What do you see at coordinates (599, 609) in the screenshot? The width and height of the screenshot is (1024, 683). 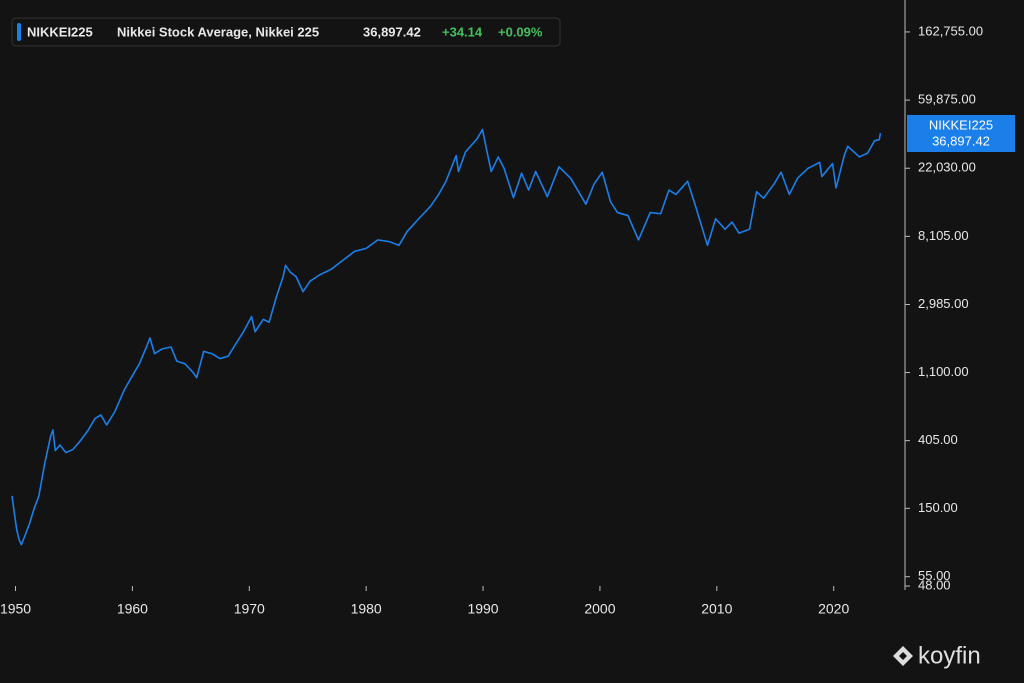 I see `x-tick-label: 2000` at bounding box center [599, 609].